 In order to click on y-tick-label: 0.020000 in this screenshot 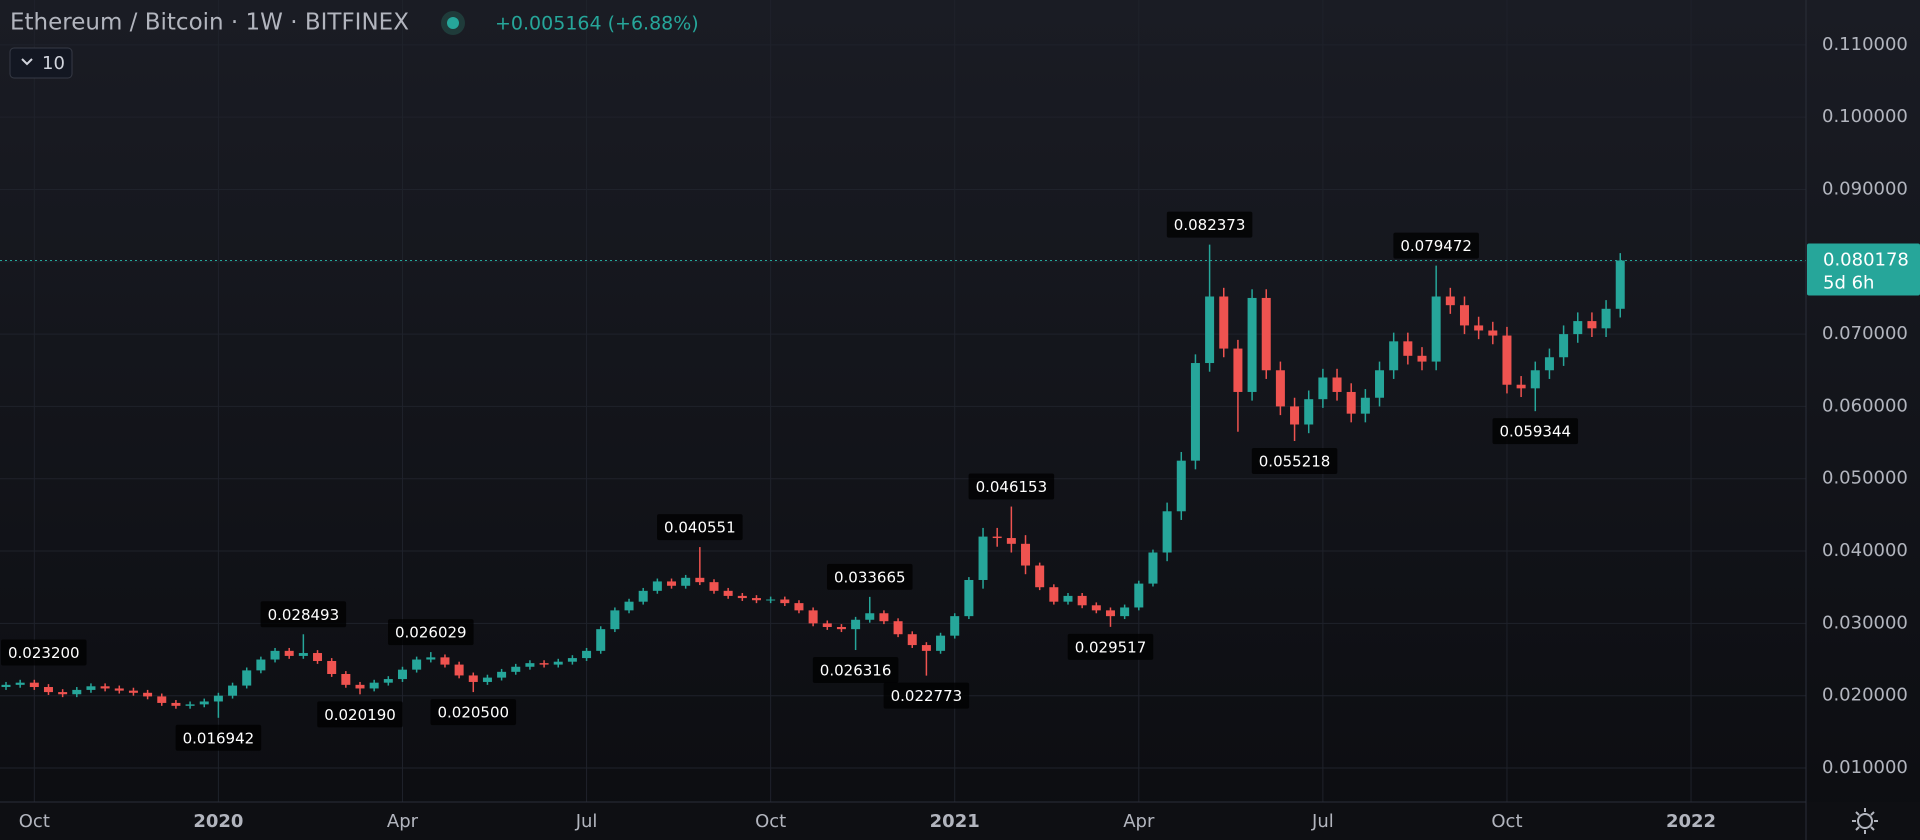, I will do `click(1865, 695)`.